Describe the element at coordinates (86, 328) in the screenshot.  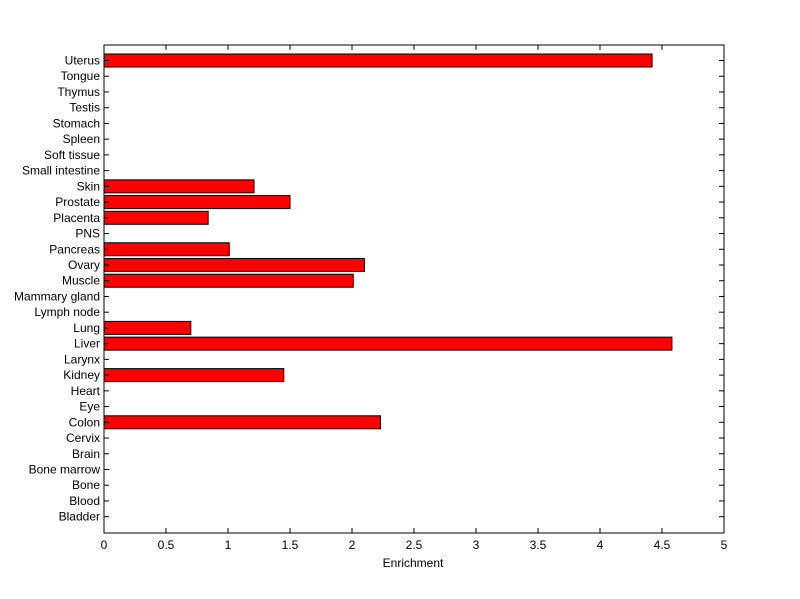
I see `y-tick-label-lung: Lung` at that location.